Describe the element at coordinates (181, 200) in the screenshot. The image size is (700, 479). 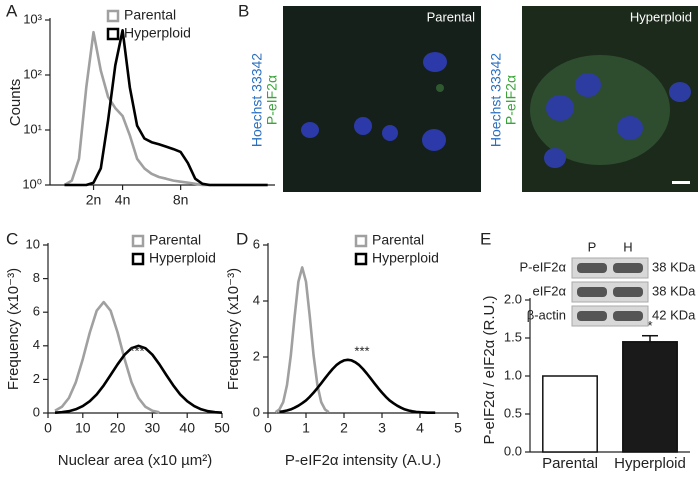
I see `x-tick-label: 8n` at that location.